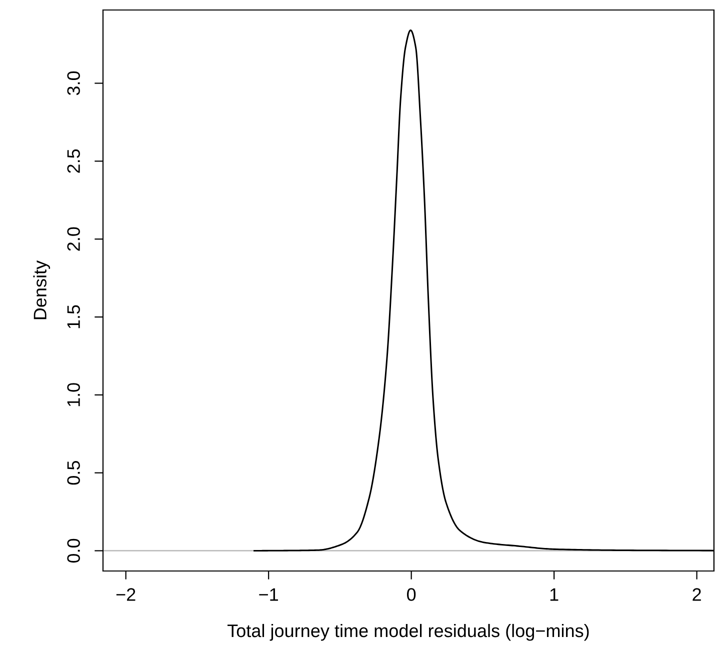  Describe the element at coordinates (73, 550) in the screenshot. I see `y-tick-label: 0.0` at that location.